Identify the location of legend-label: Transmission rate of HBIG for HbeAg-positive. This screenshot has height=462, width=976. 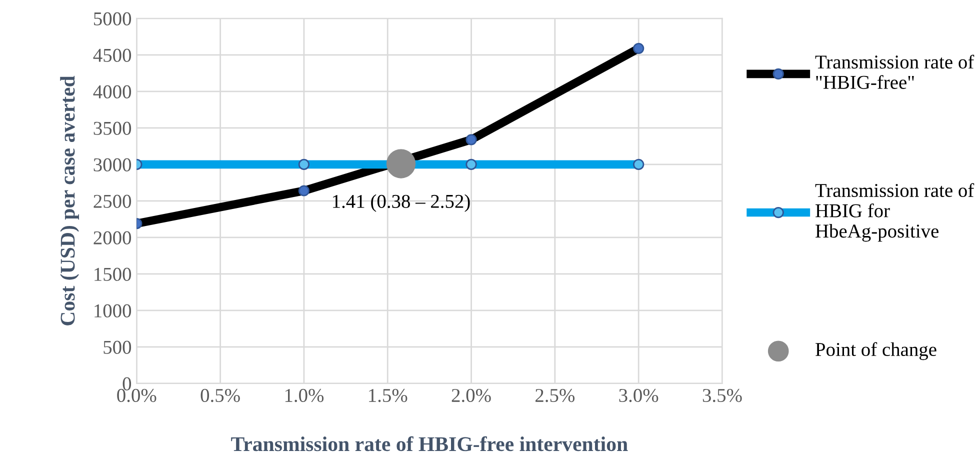
(894, 212).